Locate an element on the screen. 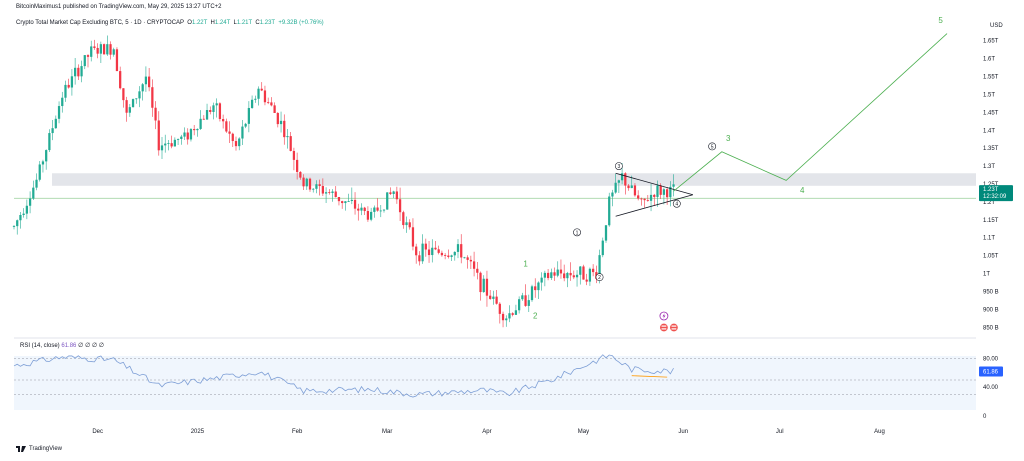 Image resolution: width=1024 pixels, height=461 pixels. wave-label-green: 3 is located at coordinates (728, 138).